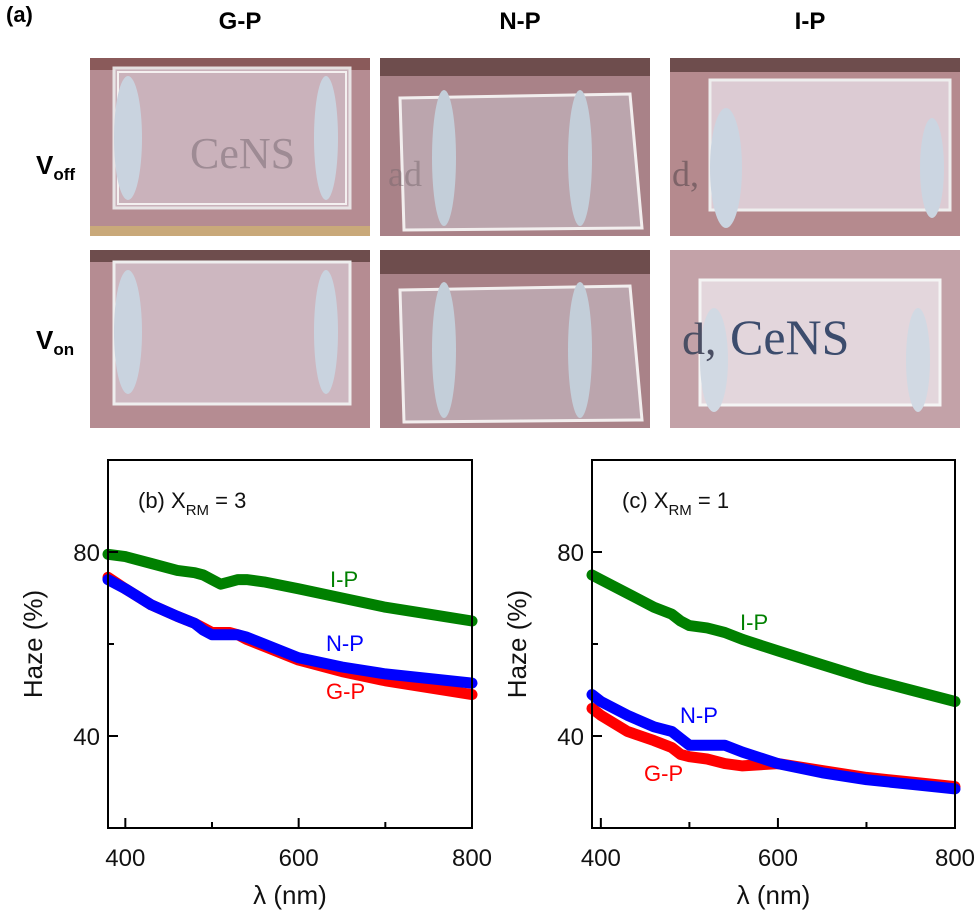  Describe the element at coordinates (192, 503) in the screenshot. I see `panel-title-b: (b) XRM = 3` at that location.